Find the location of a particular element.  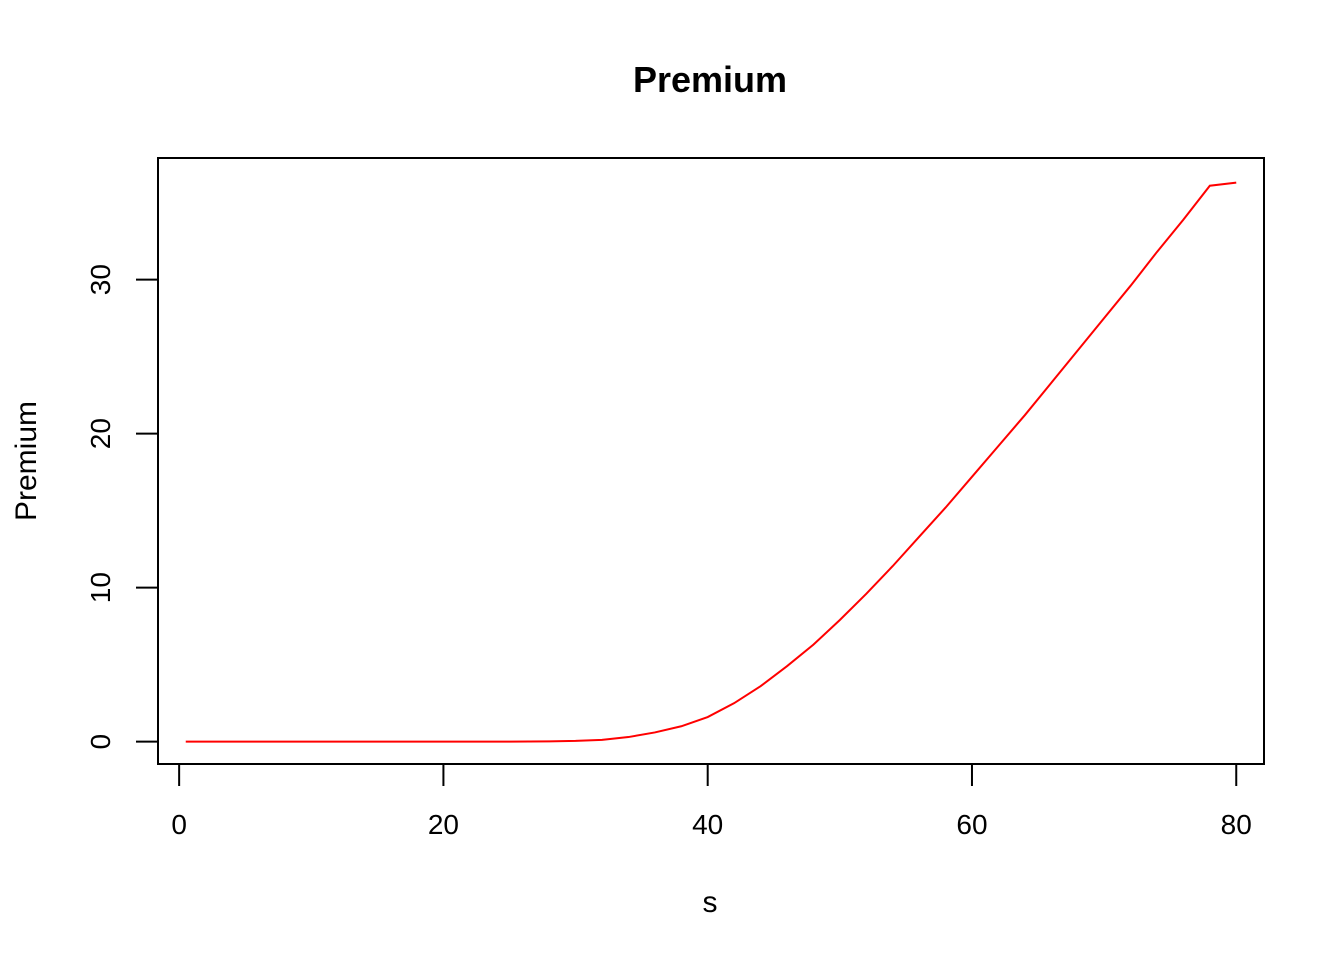

x-tick-label: 0 is located at coordinates (179, 824).